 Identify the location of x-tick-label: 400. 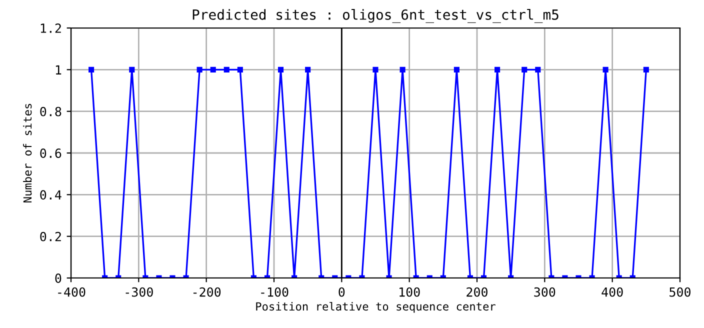
(612, 292).